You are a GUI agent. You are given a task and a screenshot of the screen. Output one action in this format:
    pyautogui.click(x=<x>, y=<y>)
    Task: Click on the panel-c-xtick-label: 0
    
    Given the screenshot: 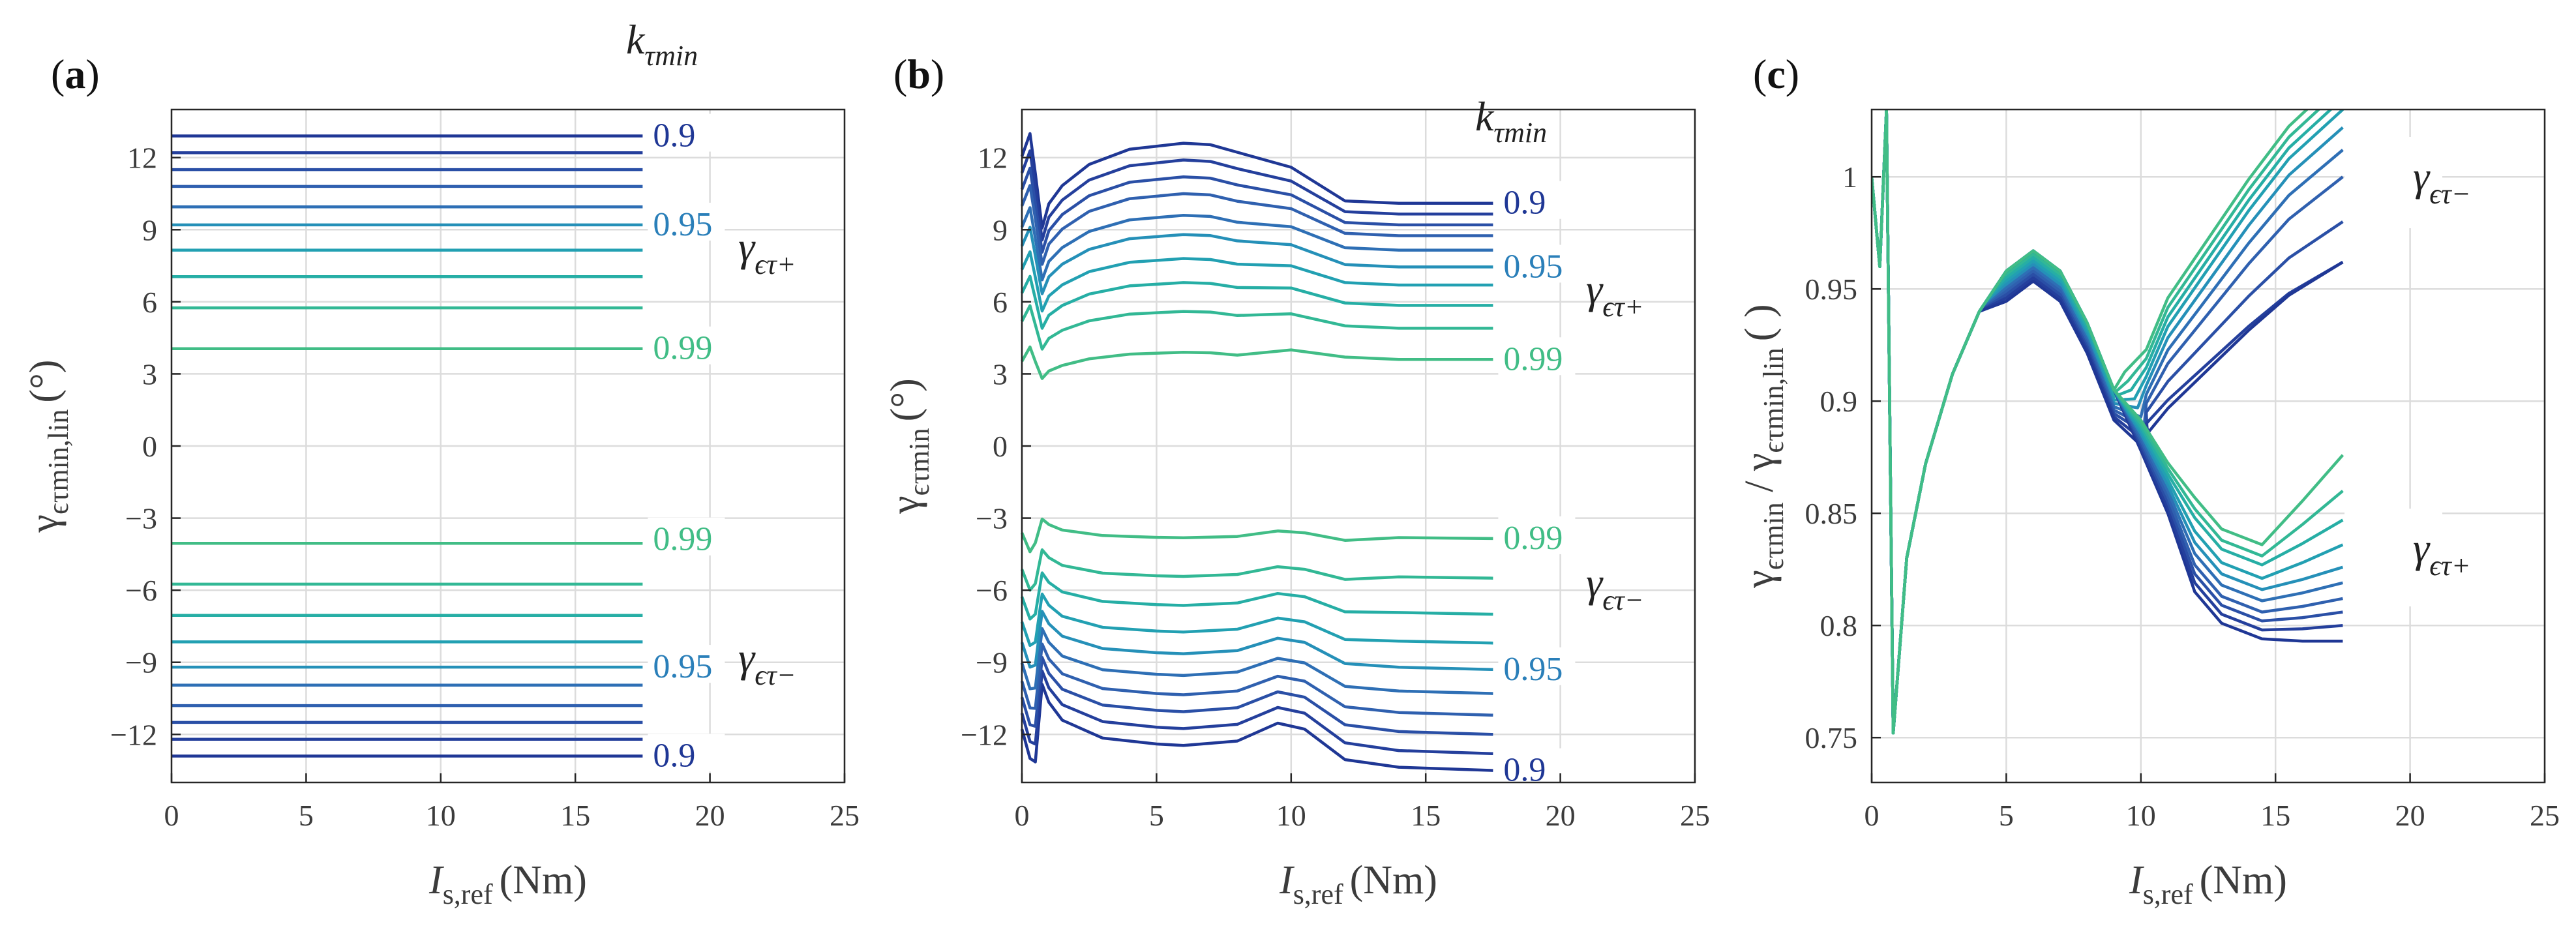 What is the action you would take?
    pyautogui.click(x=1872, y=815)
    